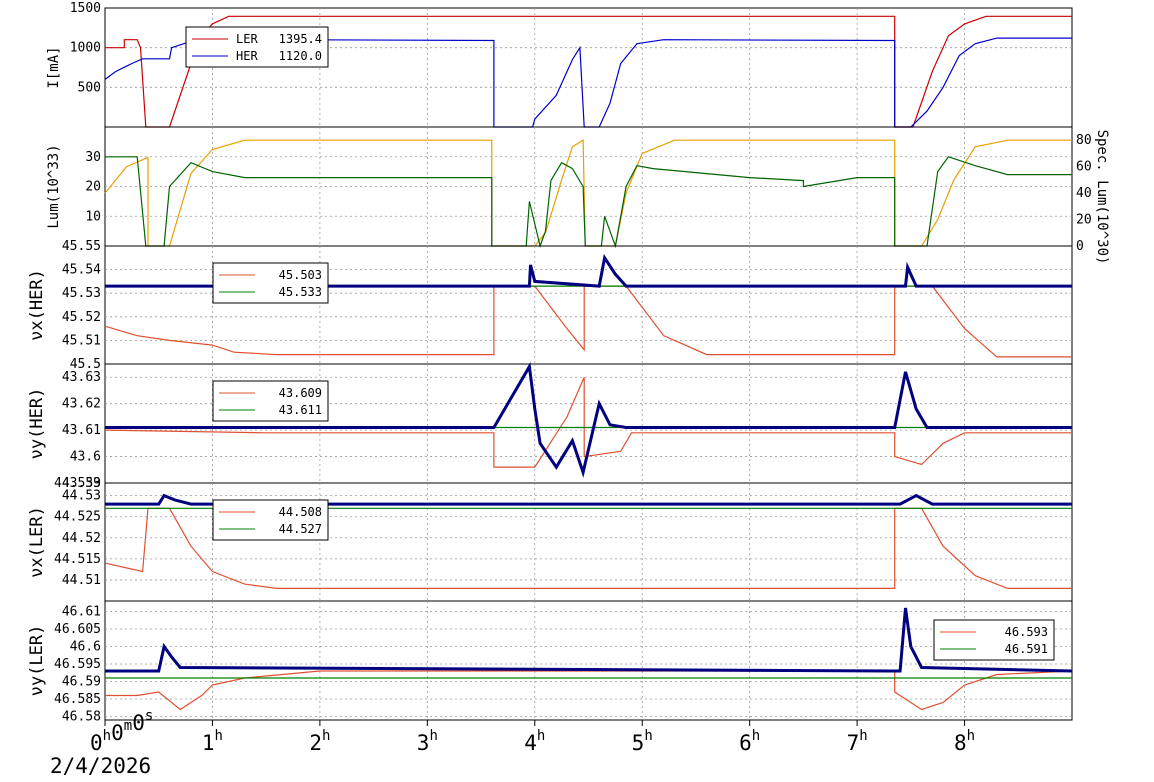  I want to click on y-axis-label: I[mA], so click(54, 67).